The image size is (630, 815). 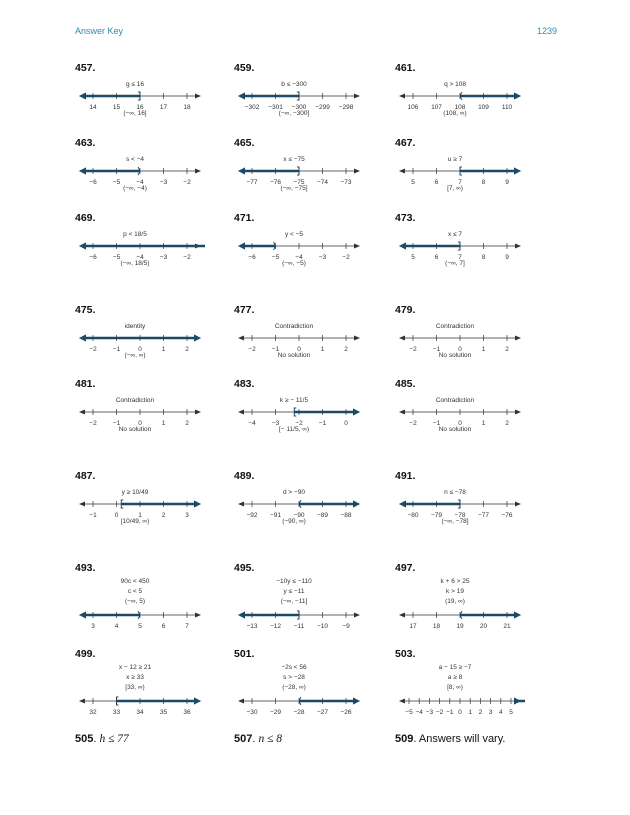 What do you see at coordinates (99, 31) in the screenshot?
I see `header-title: Answer Key` at bounding box center [99, 31].